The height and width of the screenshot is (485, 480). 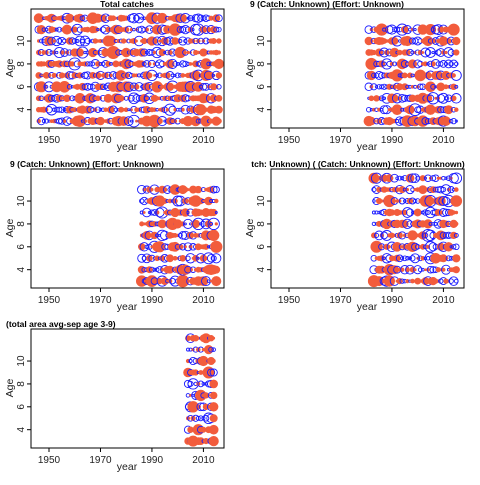 I want to click on y-tick-label: 10, so click(x=261, y=41).